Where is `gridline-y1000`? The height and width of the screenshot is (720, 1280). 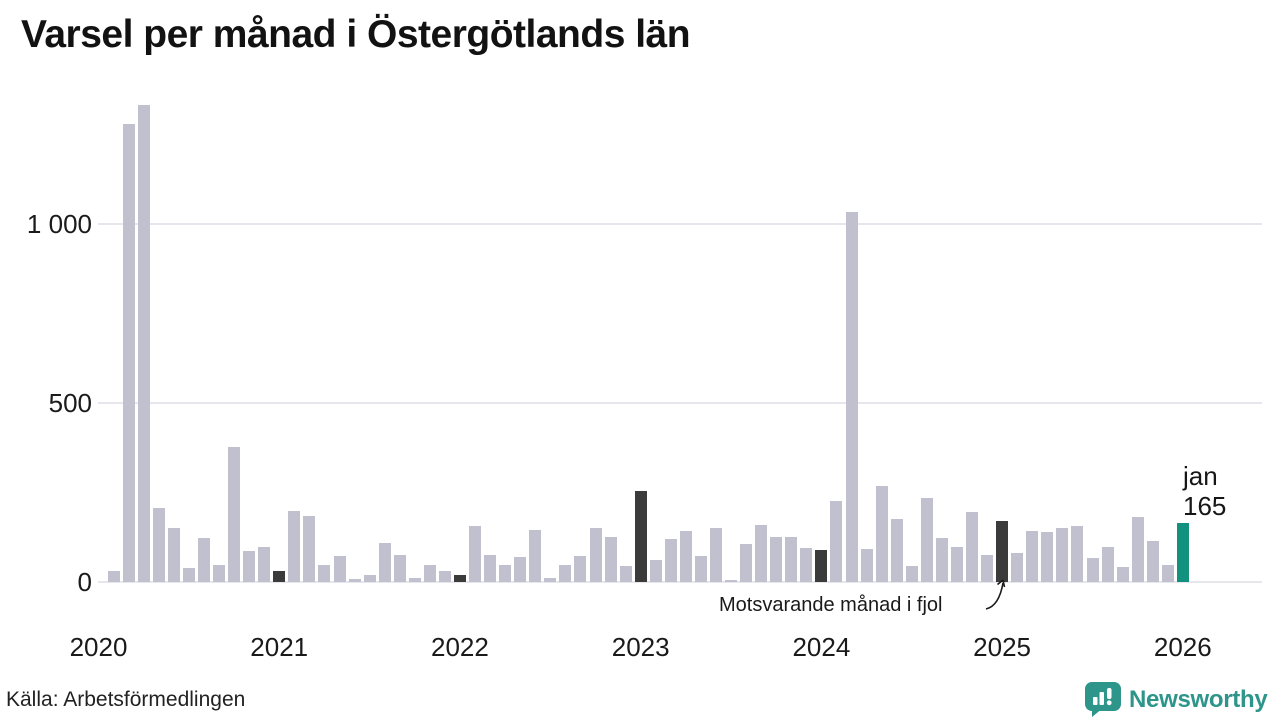 gridline-y1000 is located at coordinates (680, 224).